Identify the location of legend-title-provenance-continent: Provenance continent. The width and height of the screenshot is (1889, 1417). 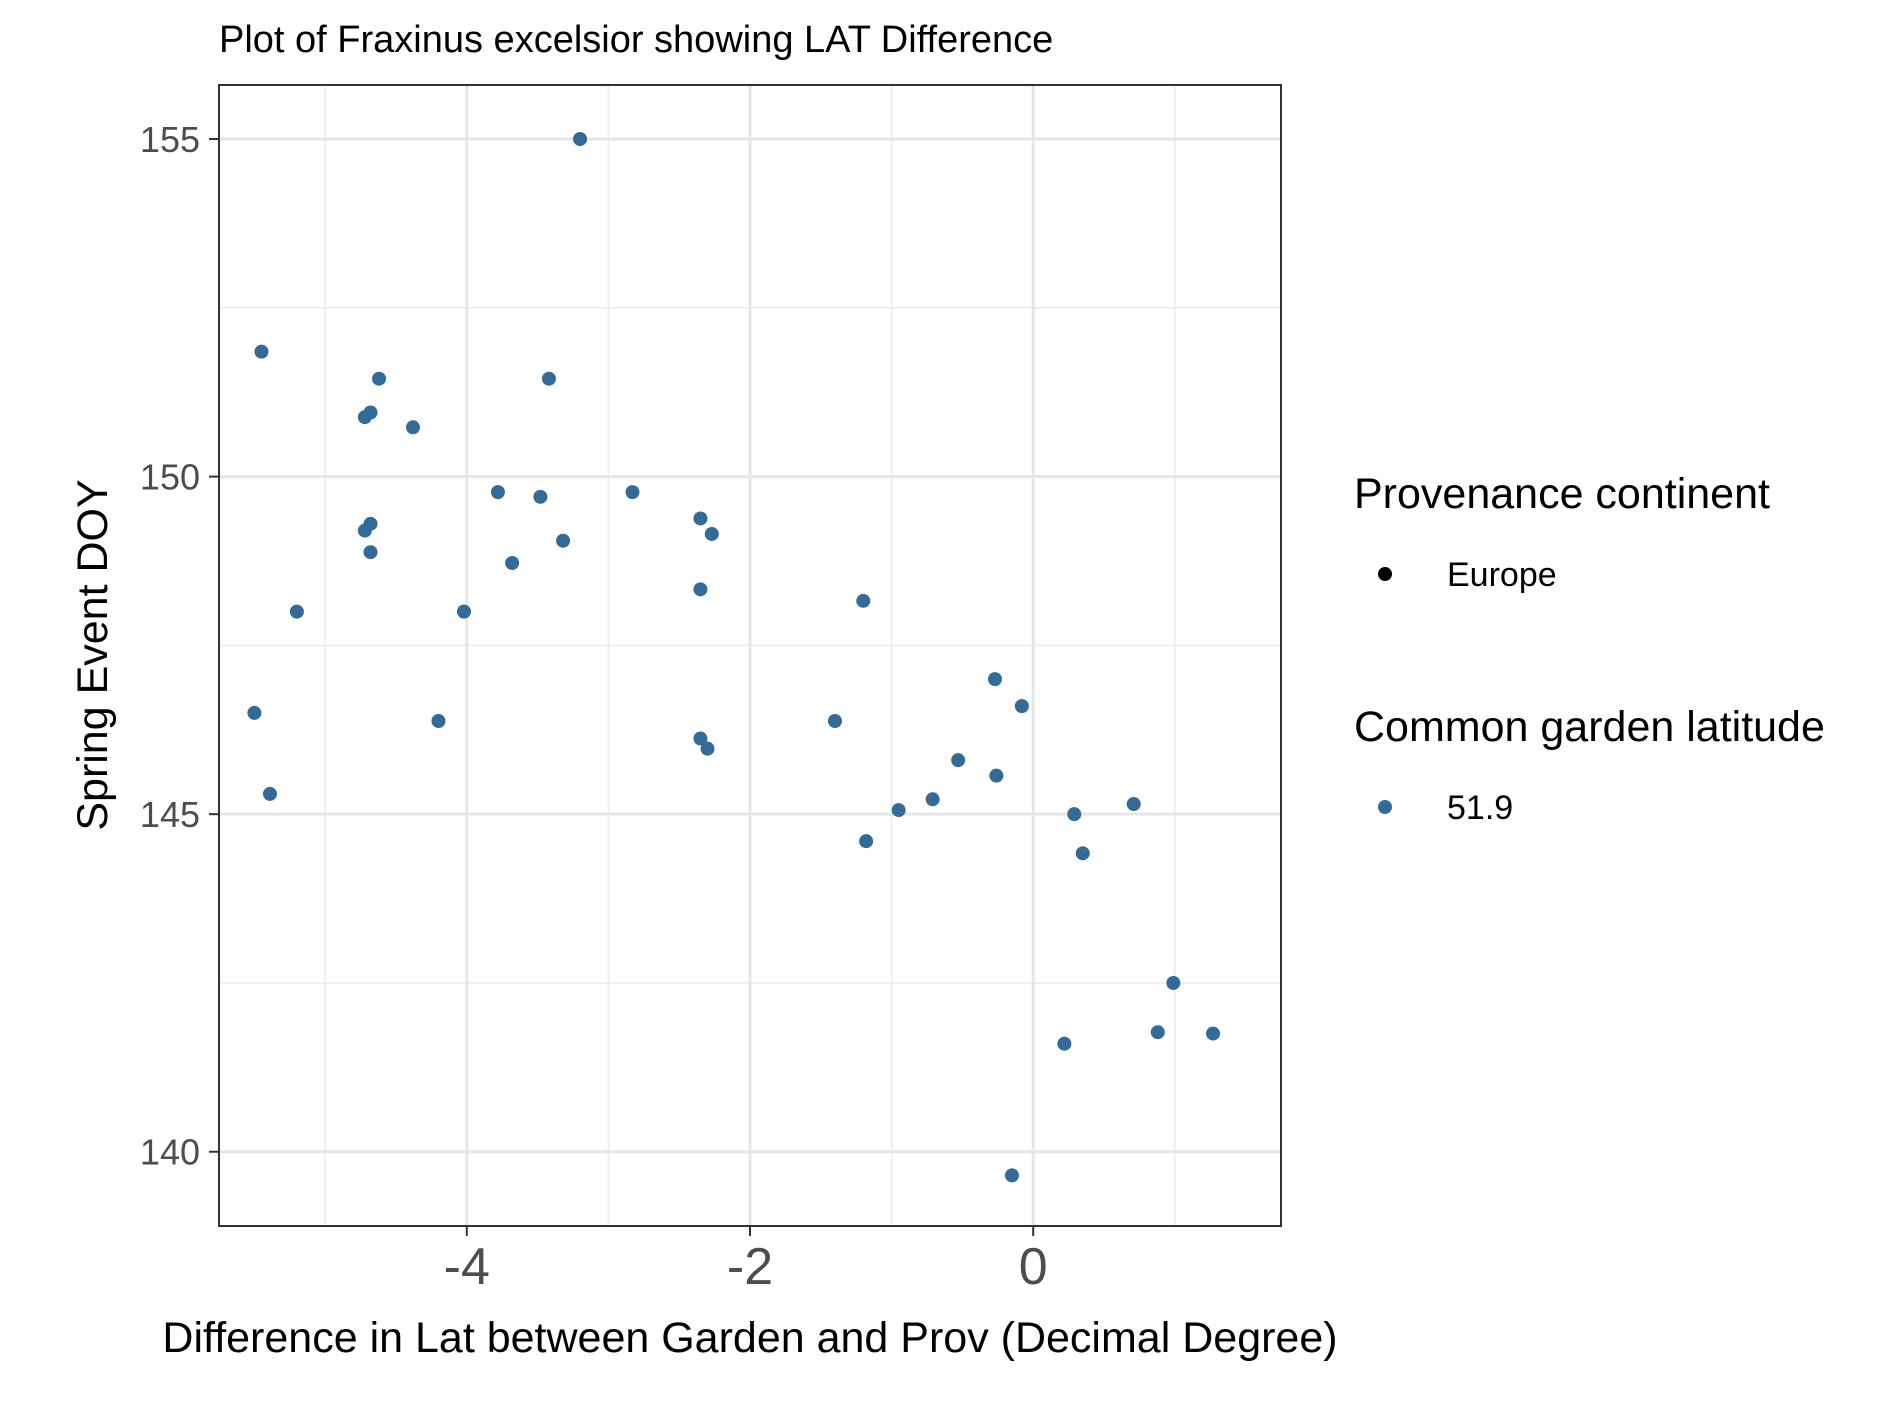
(1562, 494).